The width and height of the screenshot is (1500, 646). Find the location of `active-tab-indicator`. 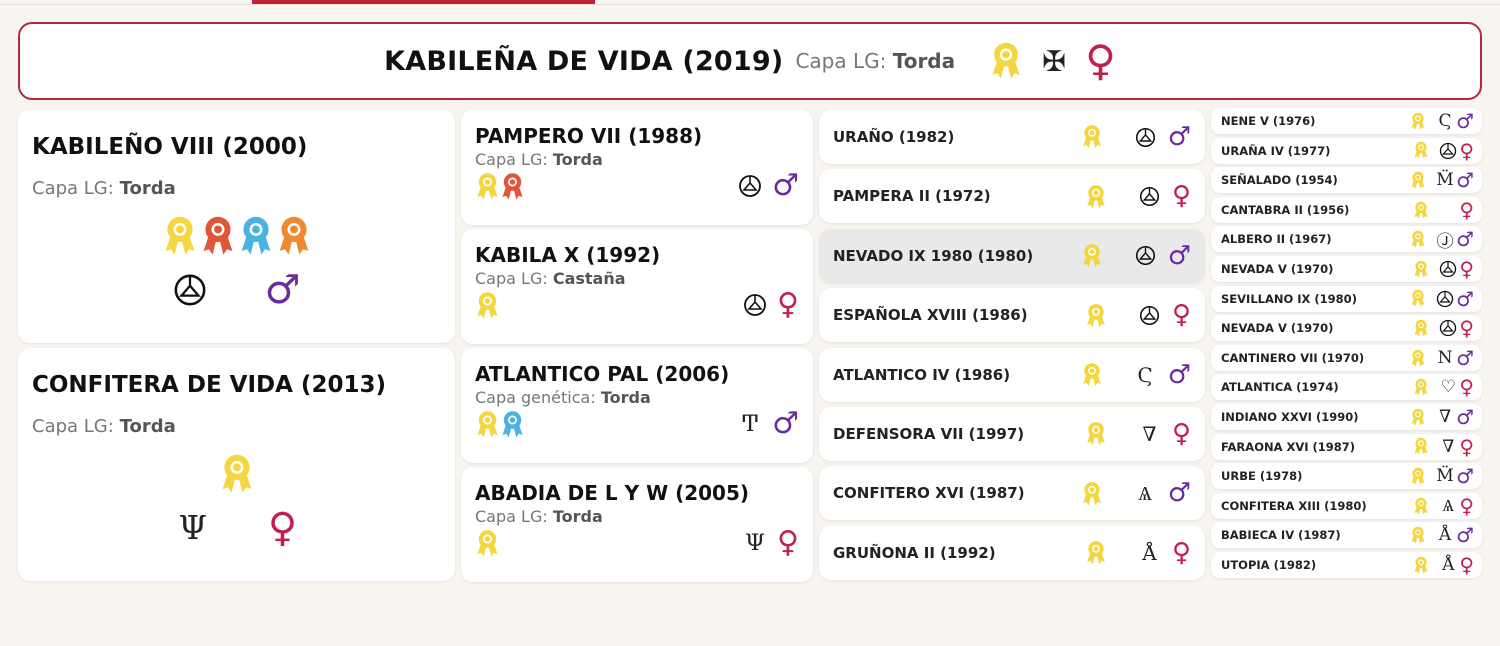

active-tab-indicator is located at coordinates (423, 2).